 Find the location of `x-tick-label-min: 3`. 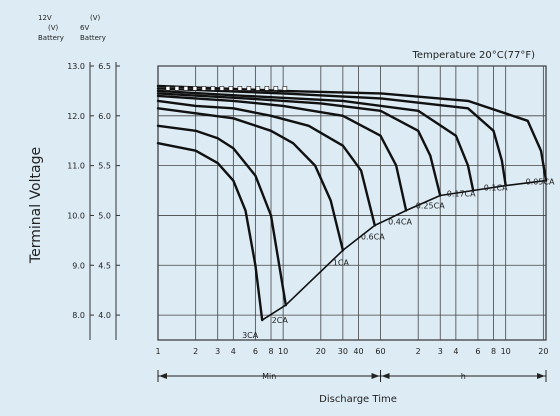

x-tick-label-min: 3 is located at coordinates (217, 351).